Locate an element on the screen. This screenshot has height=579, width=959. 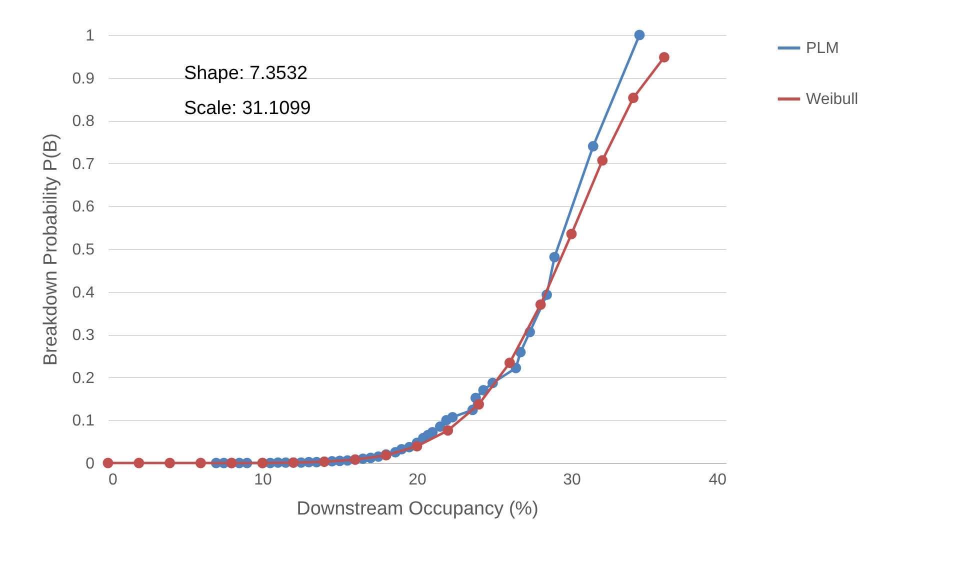
y-tick-label: 0 is located at coordinates (90, 464).